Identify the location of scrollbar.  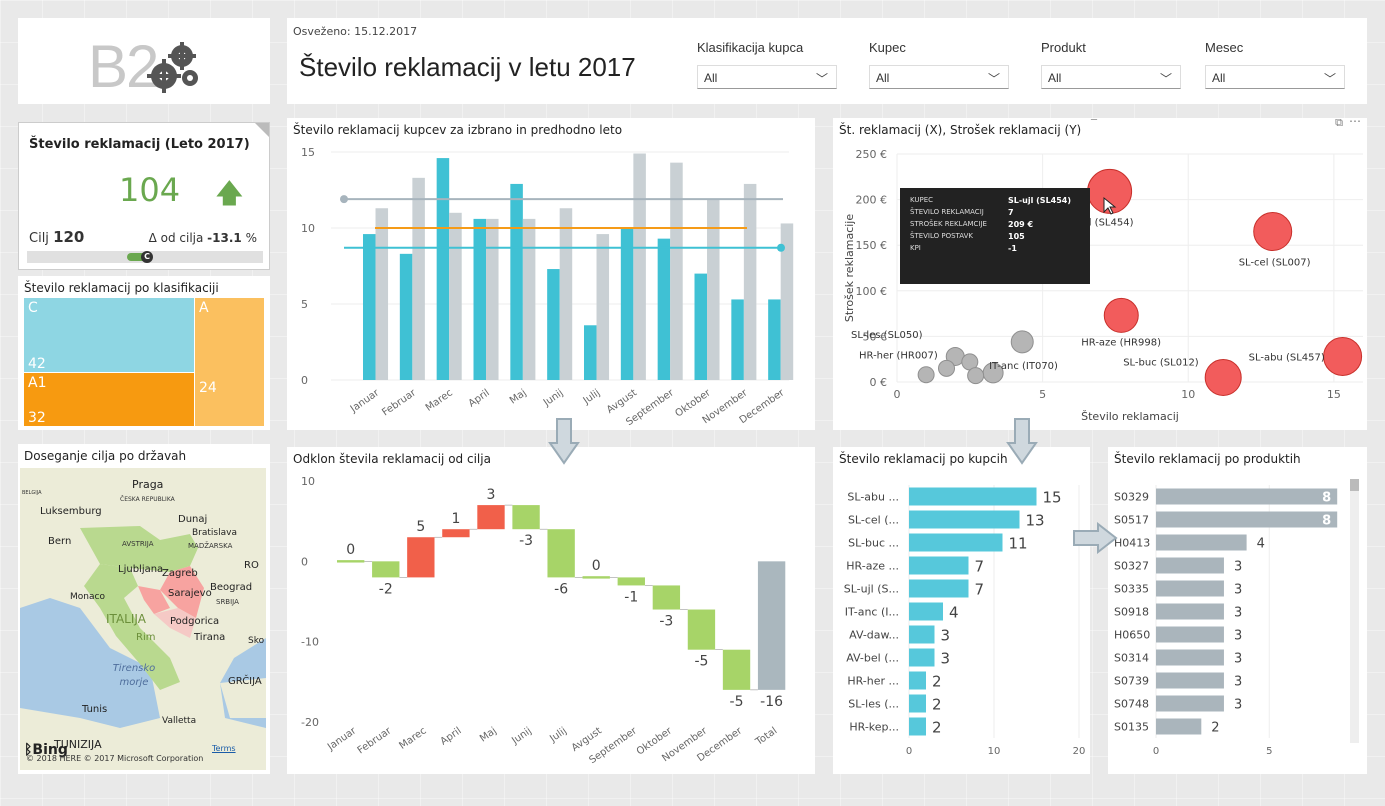
(1354, 611).